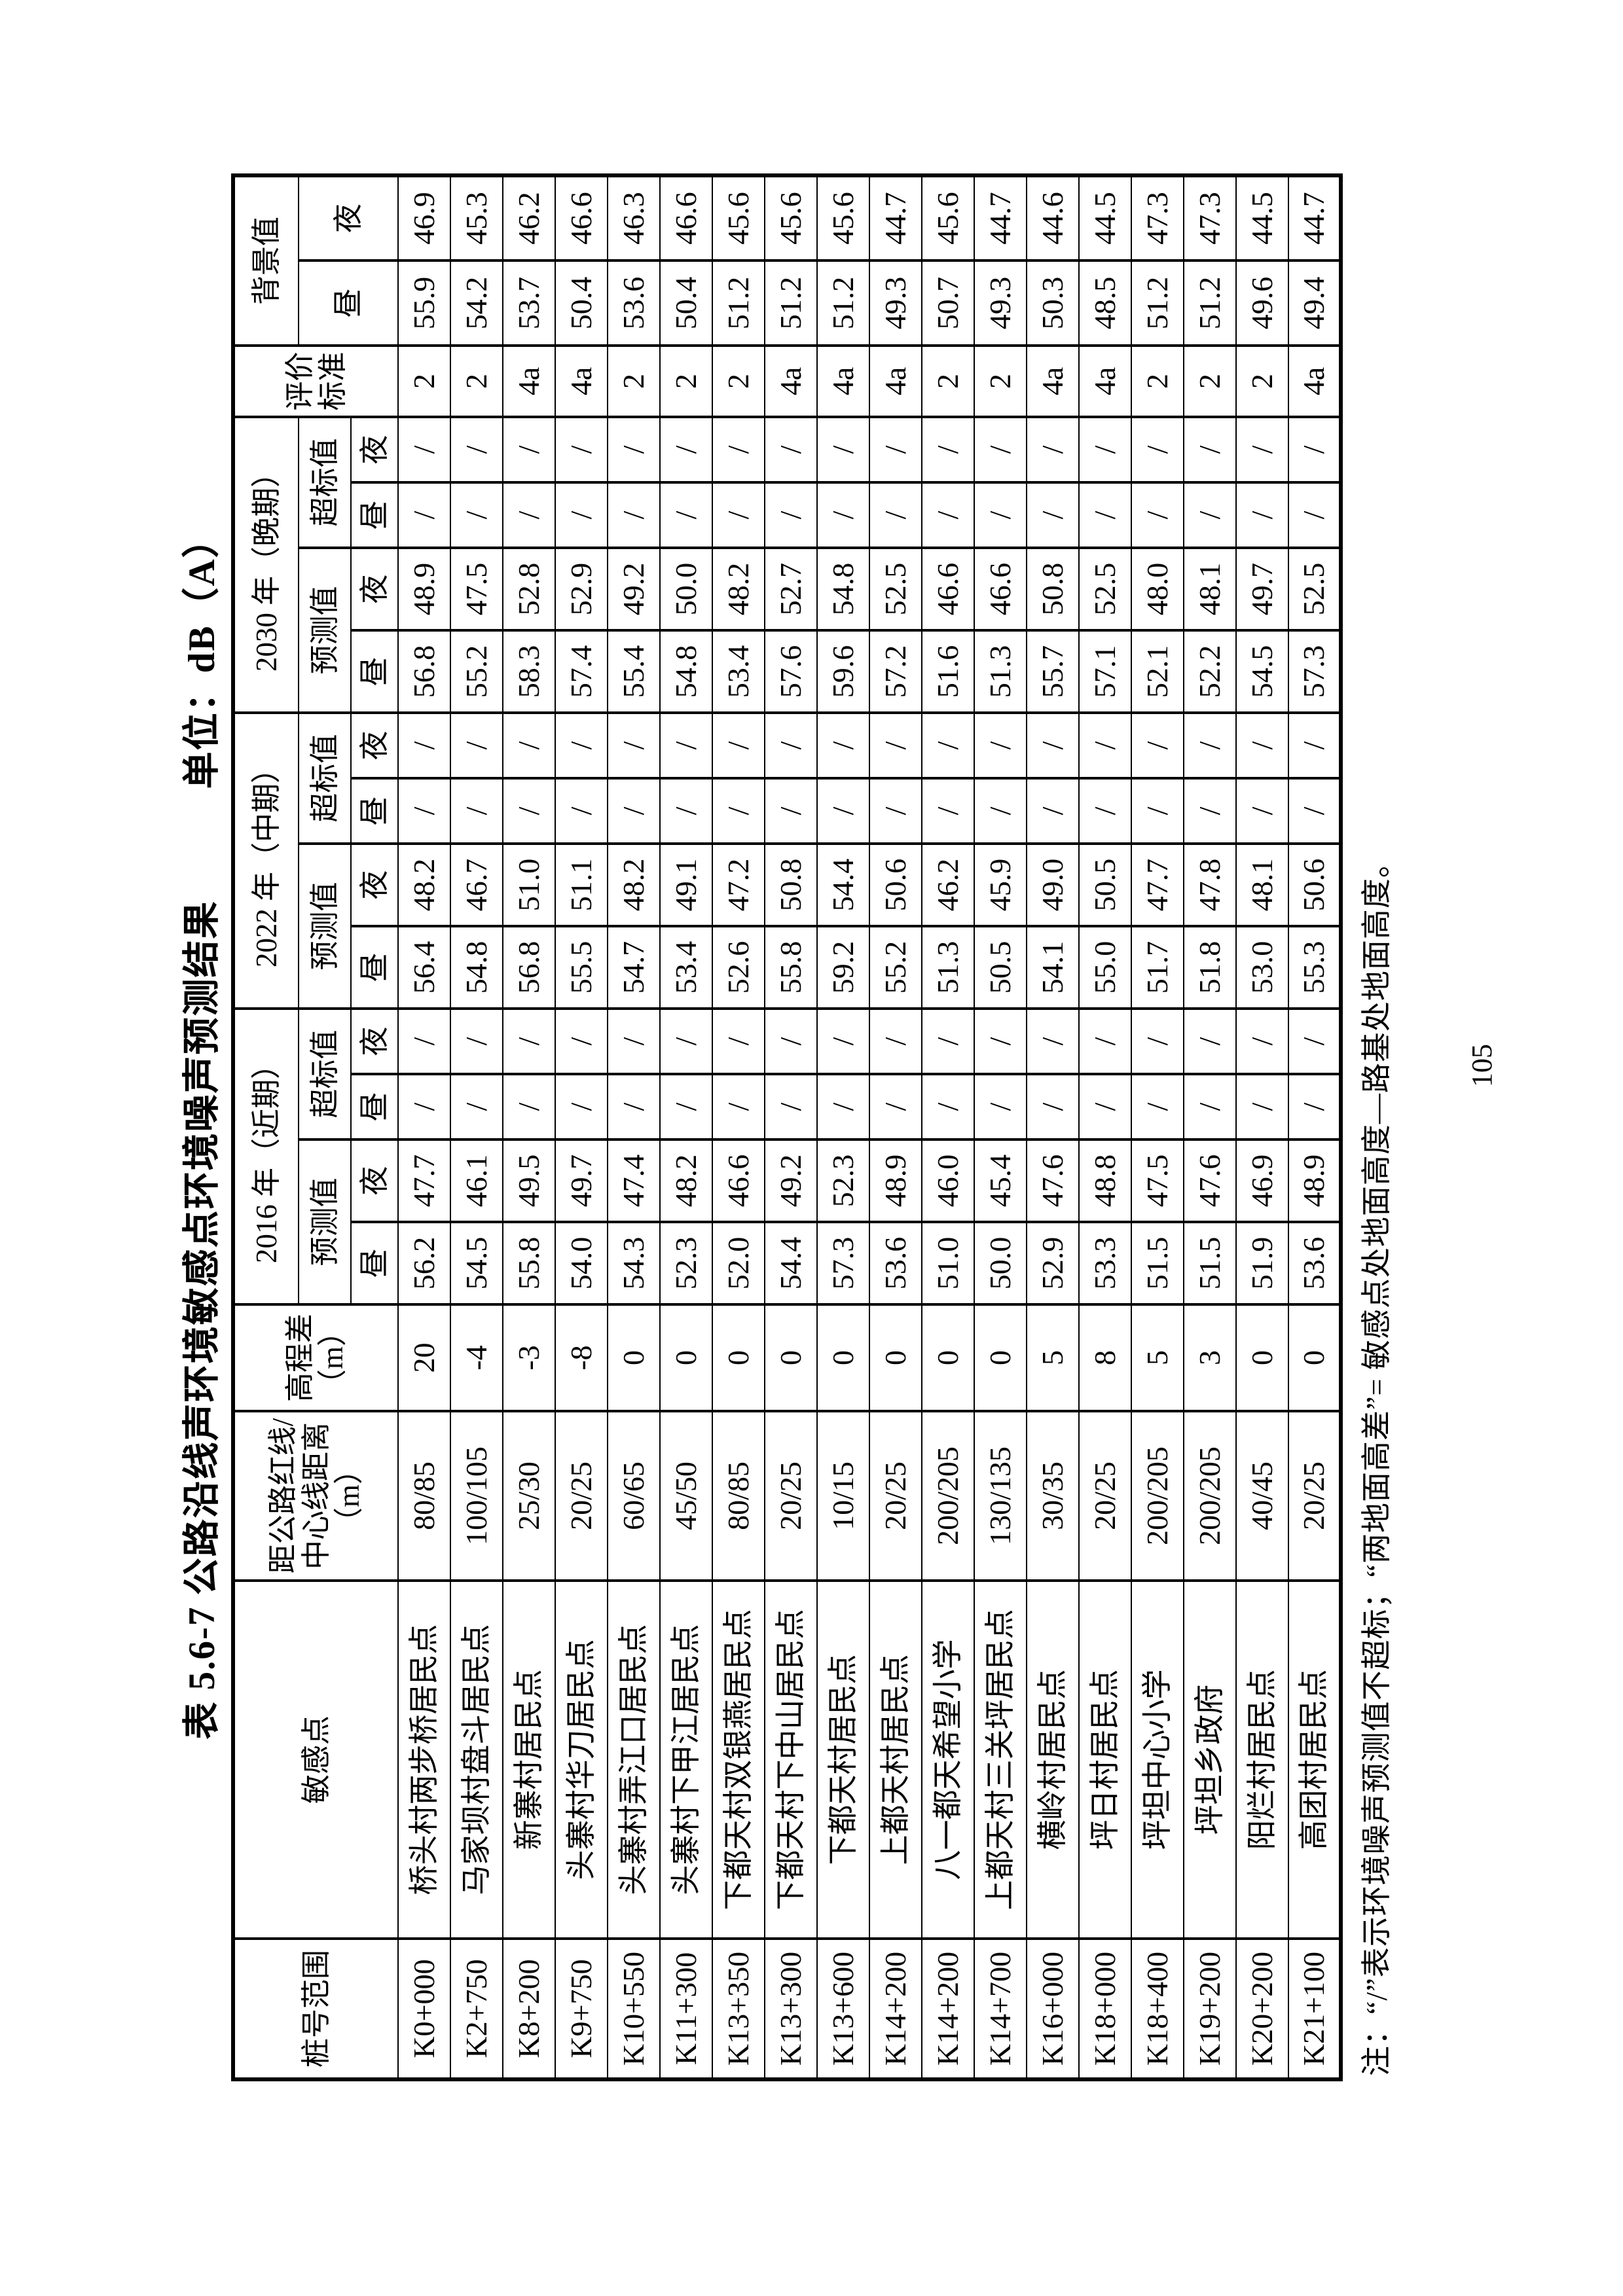 This screenshot has width=1623, height=2296. I want to click on header-year-2022: 2022 年（中期）, so click(266, 860).